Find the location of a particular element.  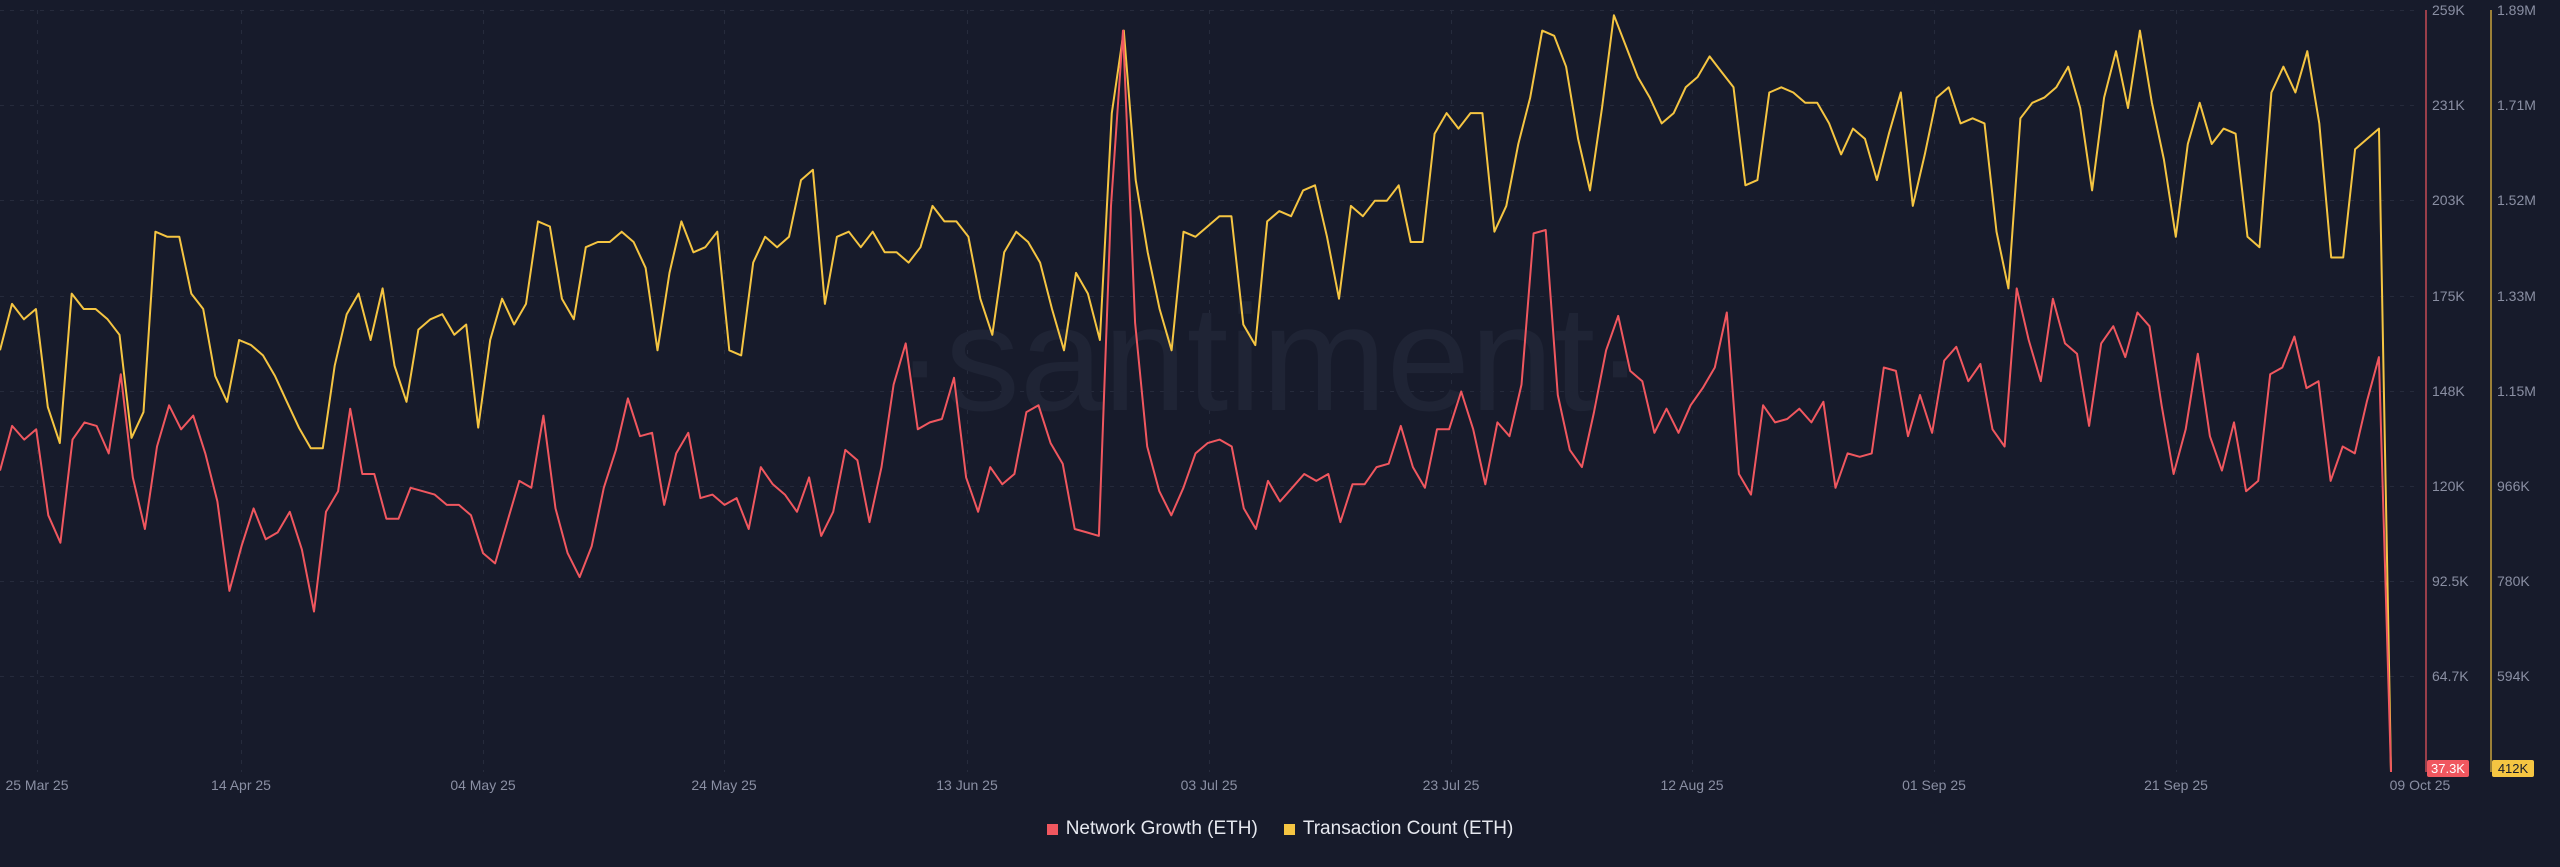

x-tick-label: 21 Sep 25 is located at coordinates (2176, 785).